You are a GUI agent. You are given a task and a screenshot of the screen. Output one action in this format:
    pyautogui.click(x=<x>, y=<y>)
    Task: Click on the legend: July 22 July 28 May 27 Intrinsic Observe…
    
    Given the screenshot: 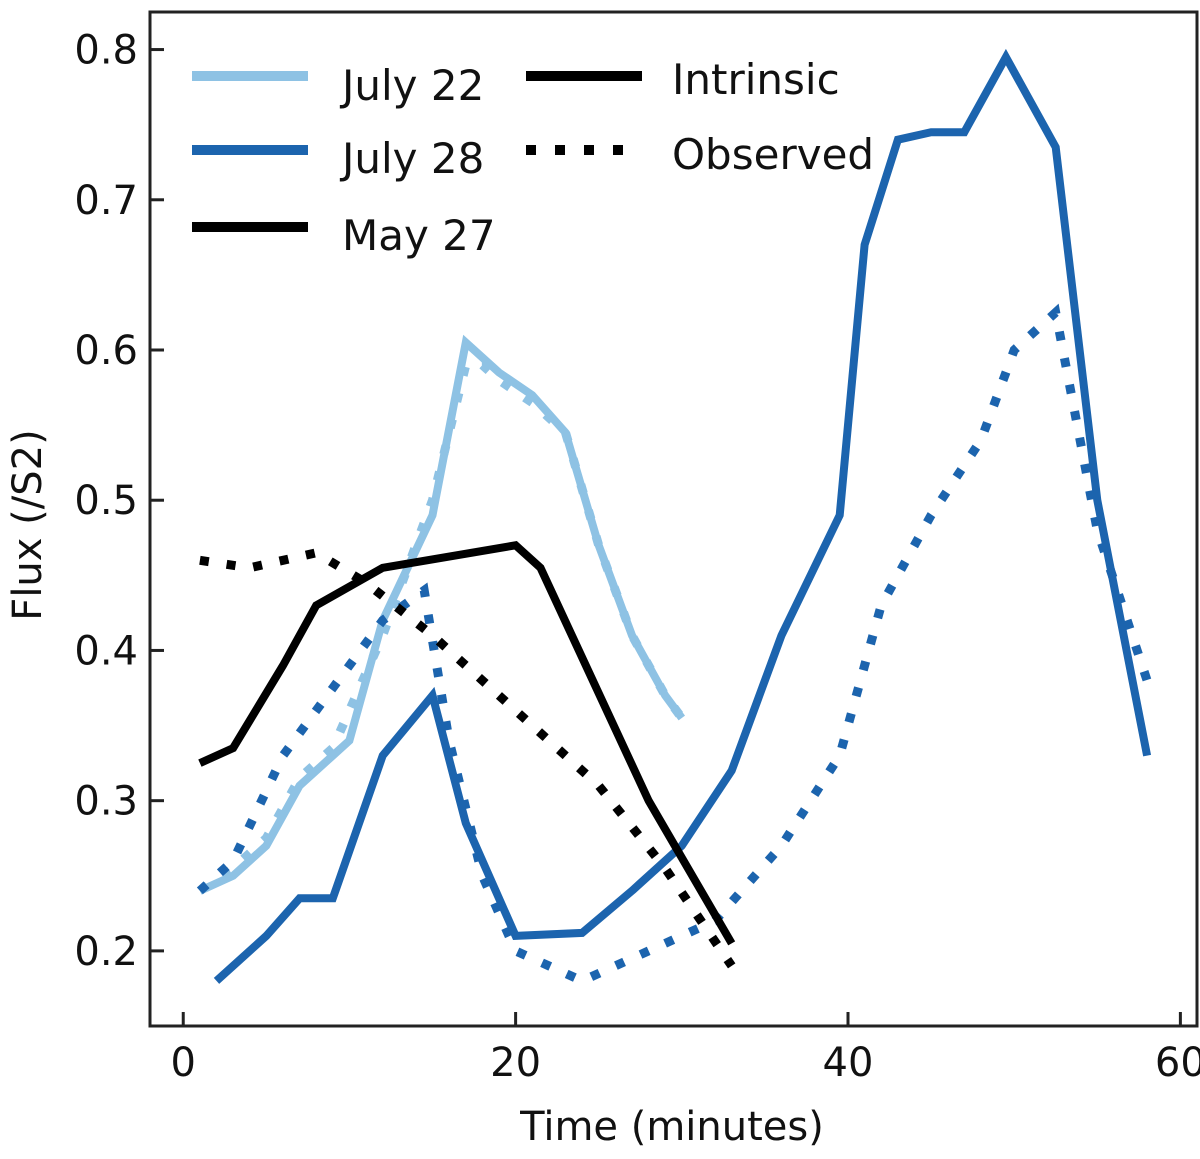 What is the action you would take?
    pyautogui.click(x=533, y=157)
    